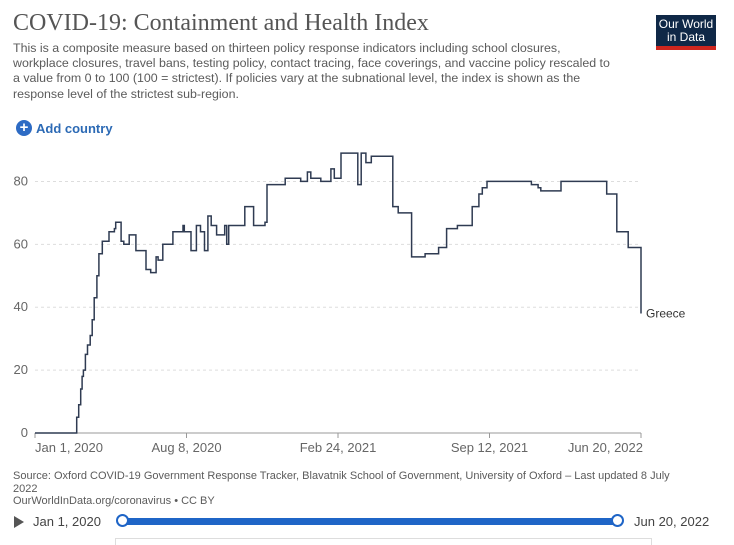 The width and height of the screenshot is (734, 545). Describe the element at coordinates (666, 314) in the screenshot. I see `series-label-greece: Greece` at that location.